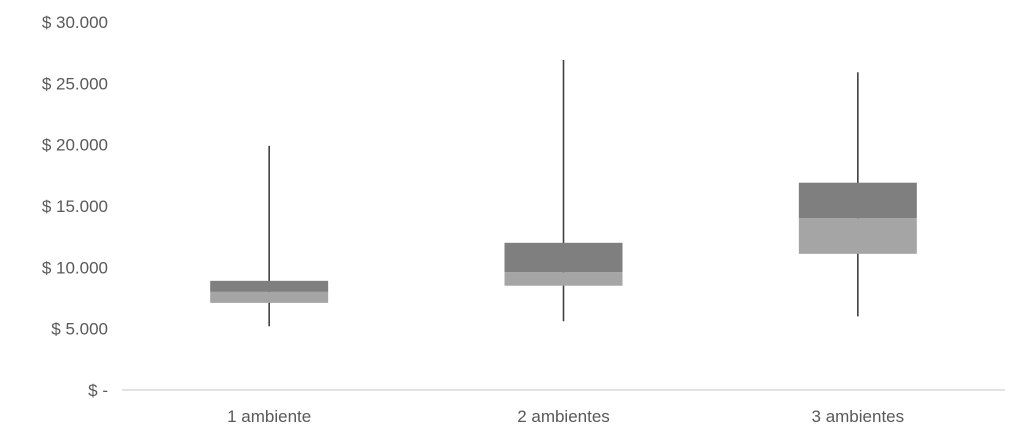  I want to click on y-tick-label: $ -, so click(98, 390).